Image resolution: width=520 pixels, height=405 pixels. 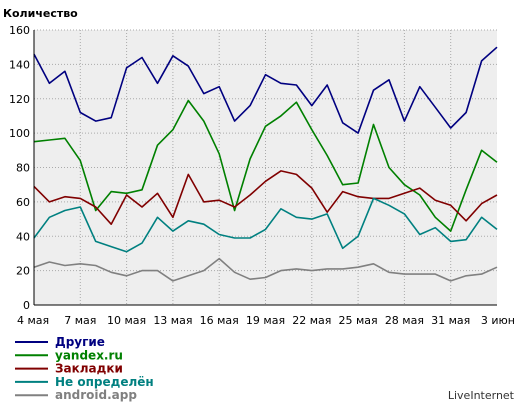 I want to click on legend-label: Другие, so click(x=80, y=342).